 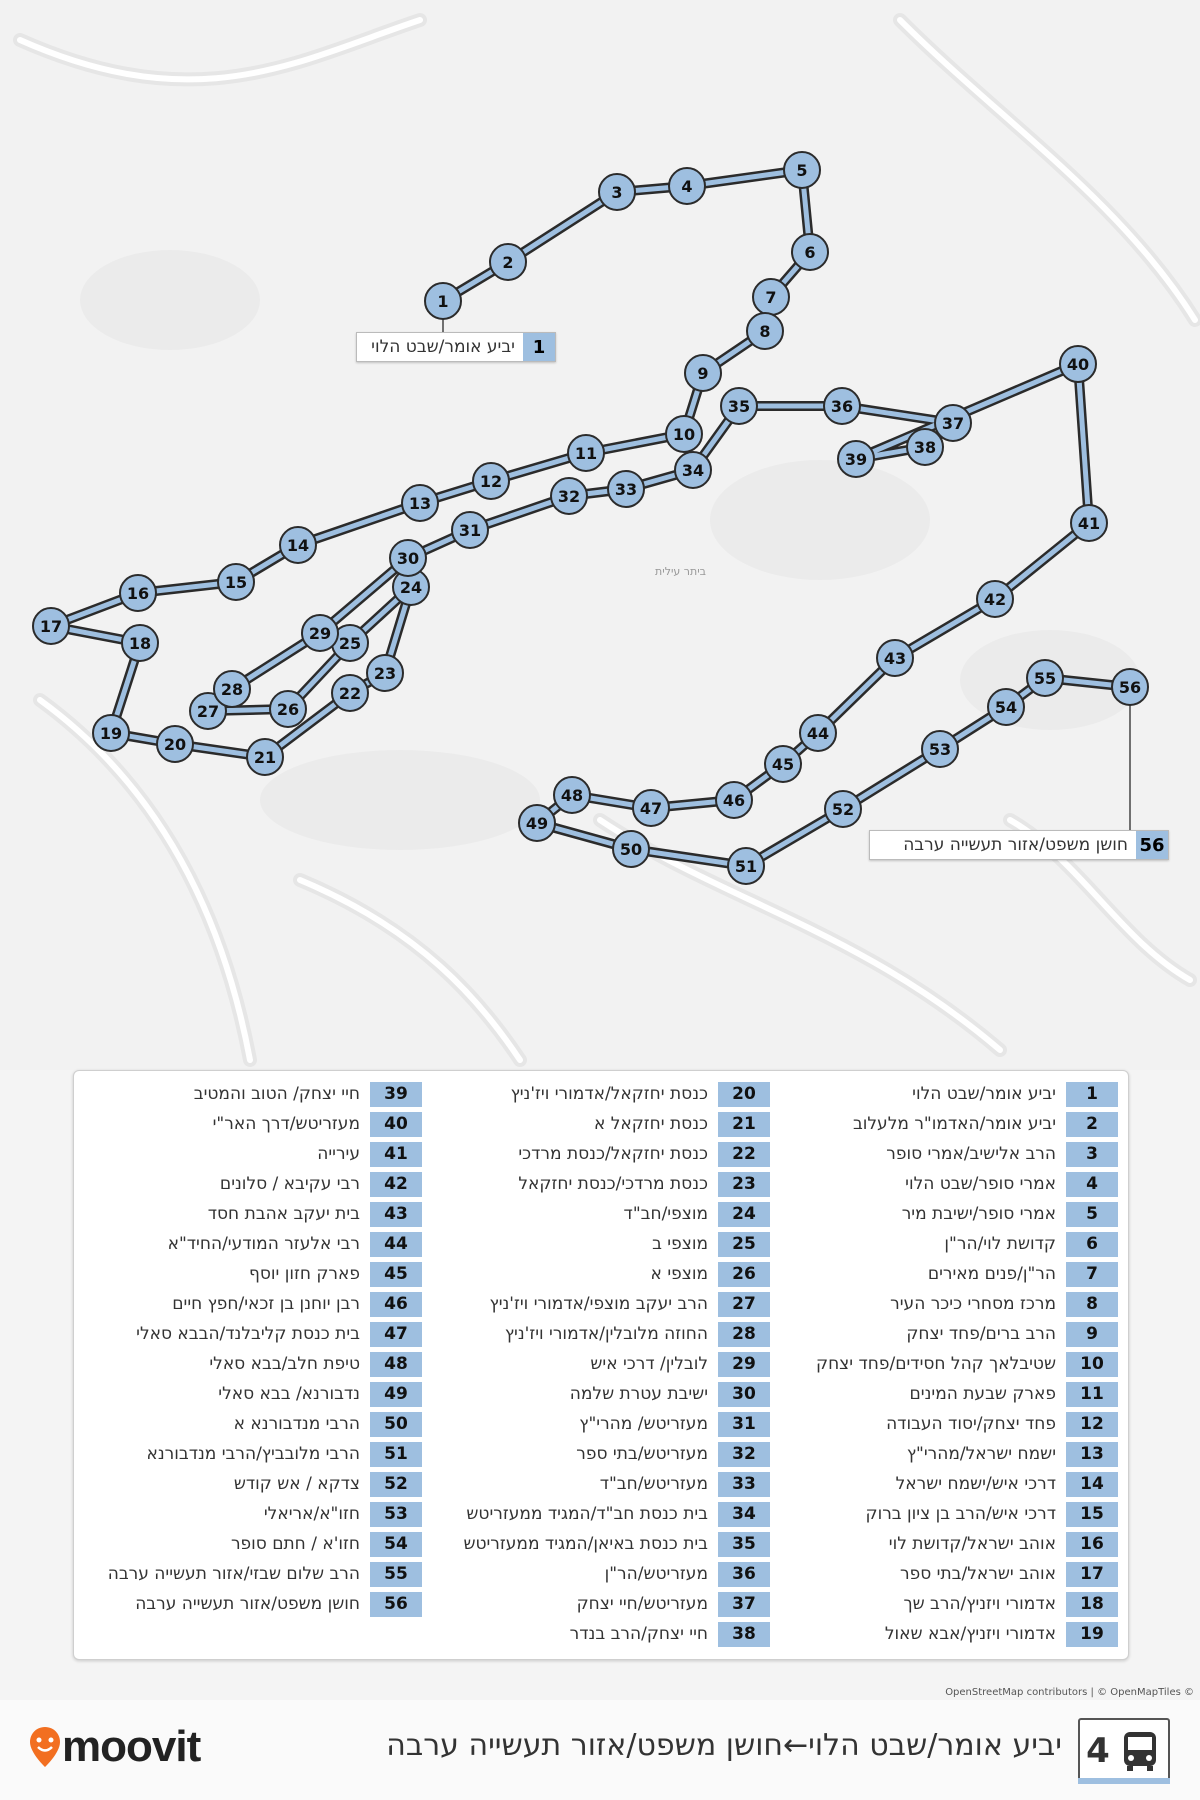 What do you see at coordinates (925, 447) in the screenshot?
I see `stop-marker-38: 38` at bounding box center [925, 447].